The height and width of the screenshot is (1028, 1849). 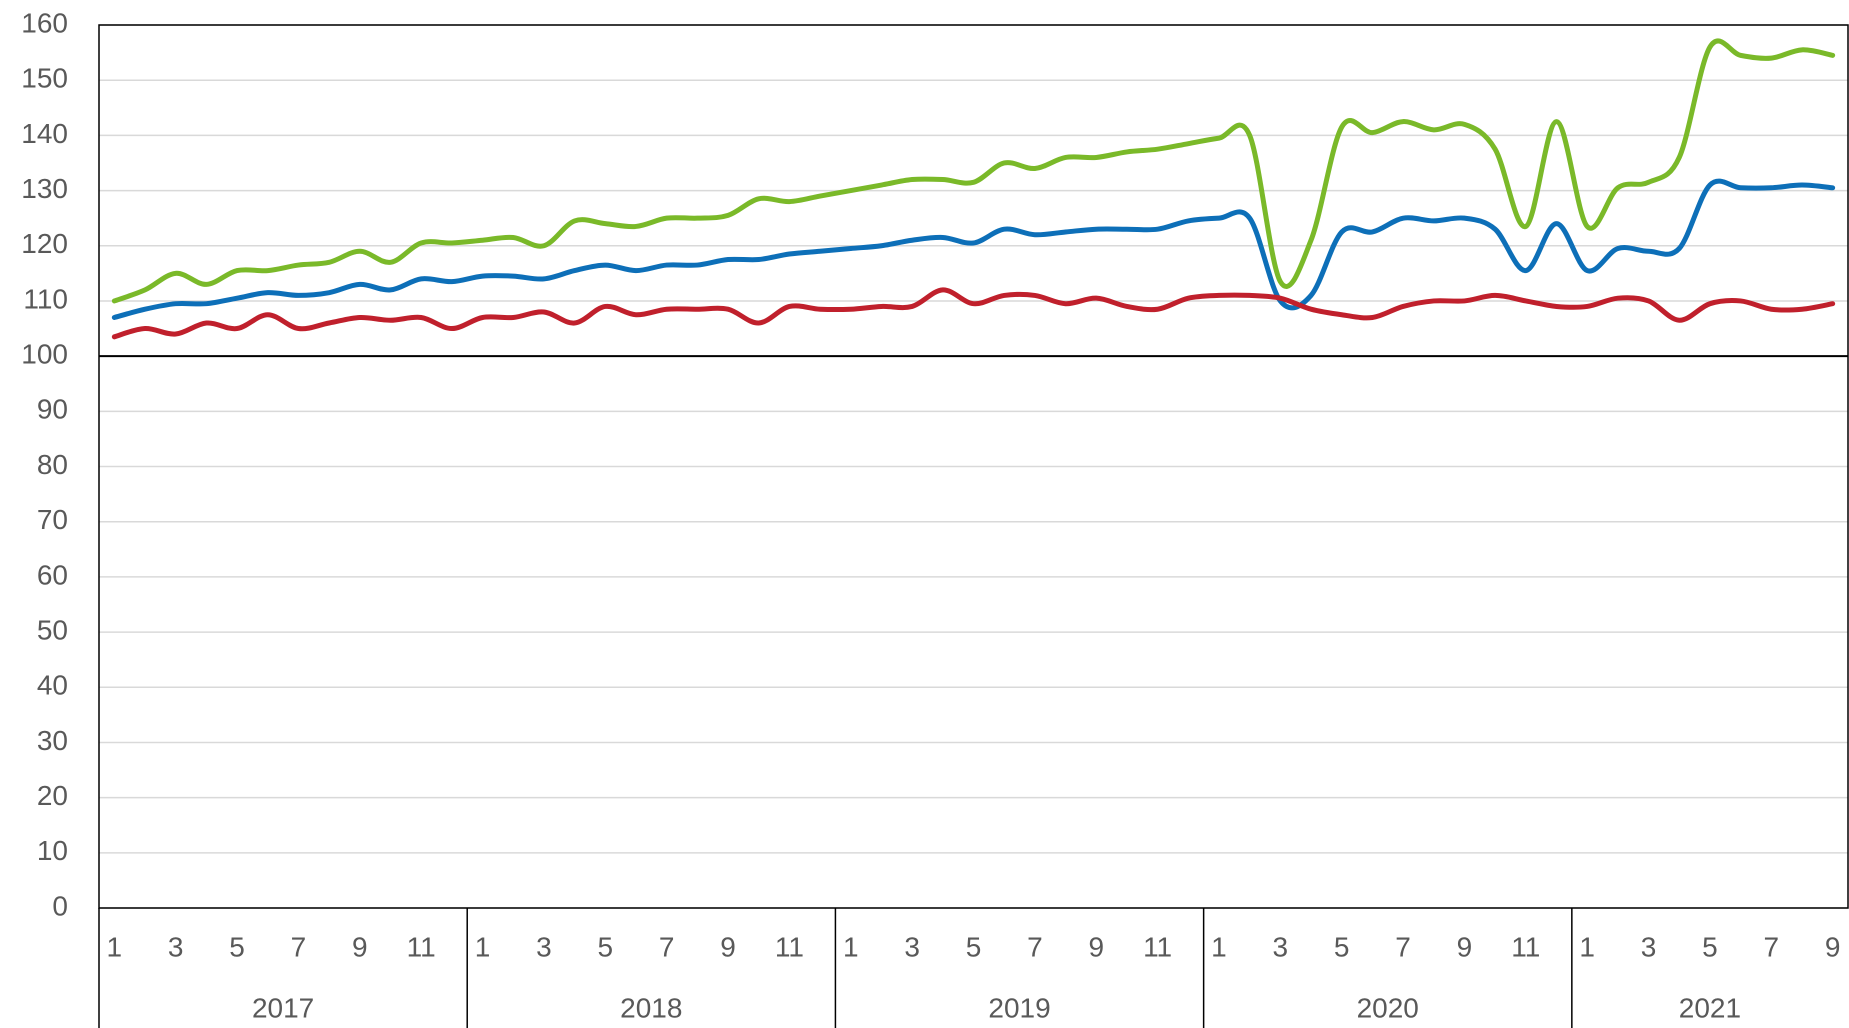 I want to click on y-tick-label: 160, so click(x=44, y=22).